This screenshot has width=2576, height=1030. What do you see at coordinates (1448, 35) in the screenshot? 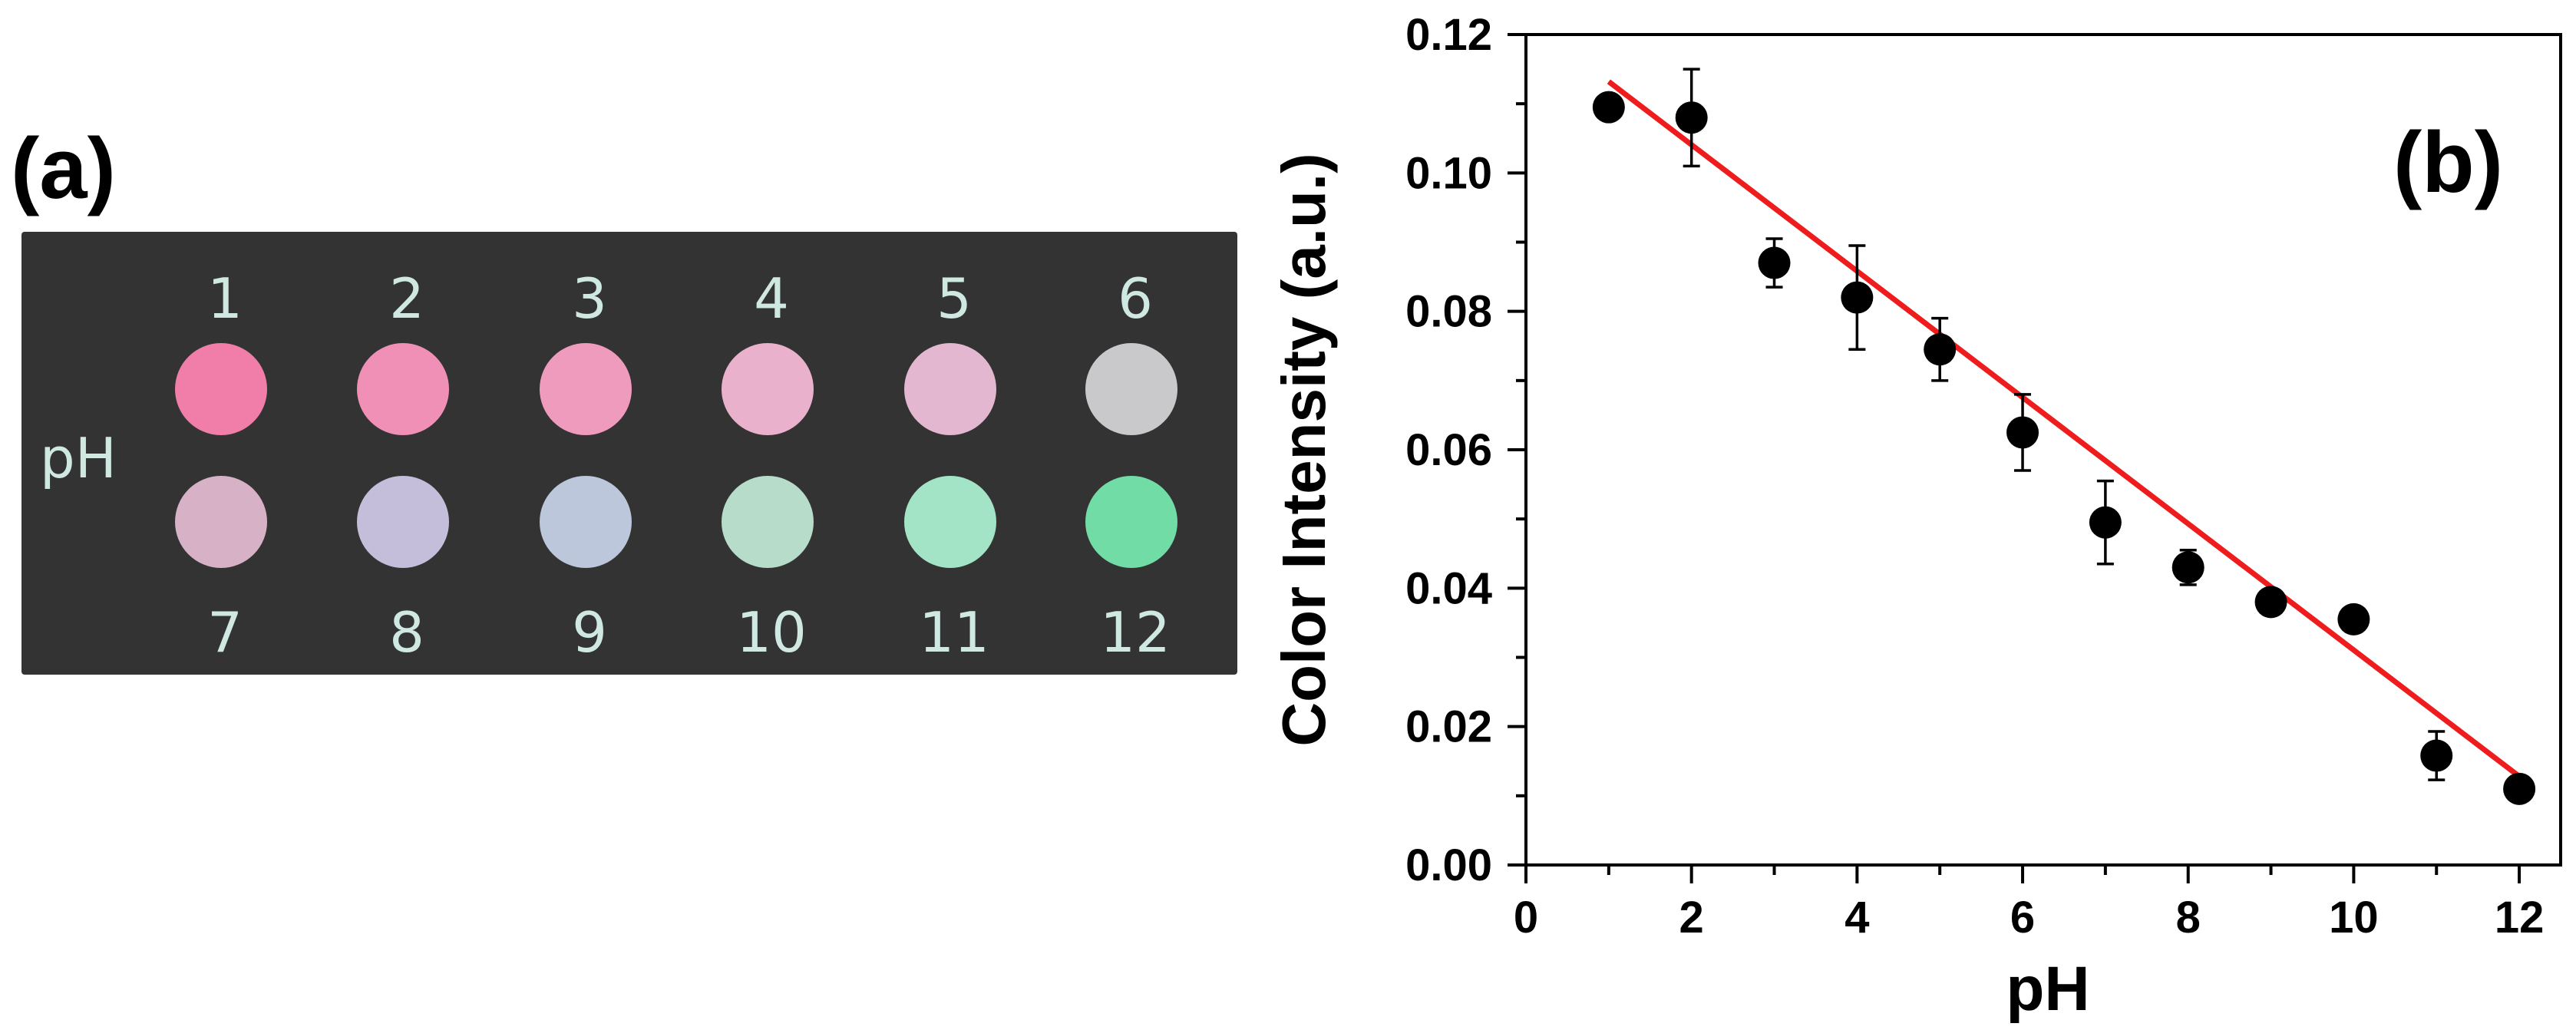
I see `y-tick-label-0.12: 0.12` at bounding box center [1448, 35].